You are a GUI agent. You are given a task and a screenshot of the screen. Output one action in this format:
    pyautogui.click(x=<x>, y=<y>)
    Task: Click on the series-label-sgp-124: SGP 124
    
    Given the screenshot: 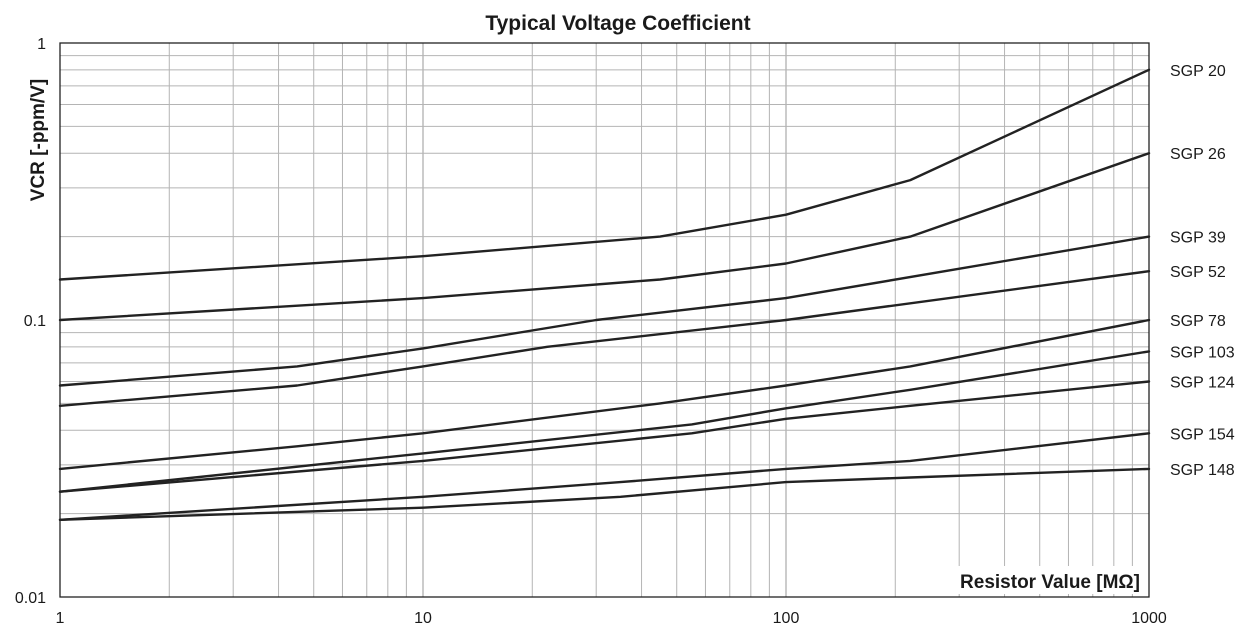 What is the action you would take?
    pyautogui.click(x=1202, y=382)
    